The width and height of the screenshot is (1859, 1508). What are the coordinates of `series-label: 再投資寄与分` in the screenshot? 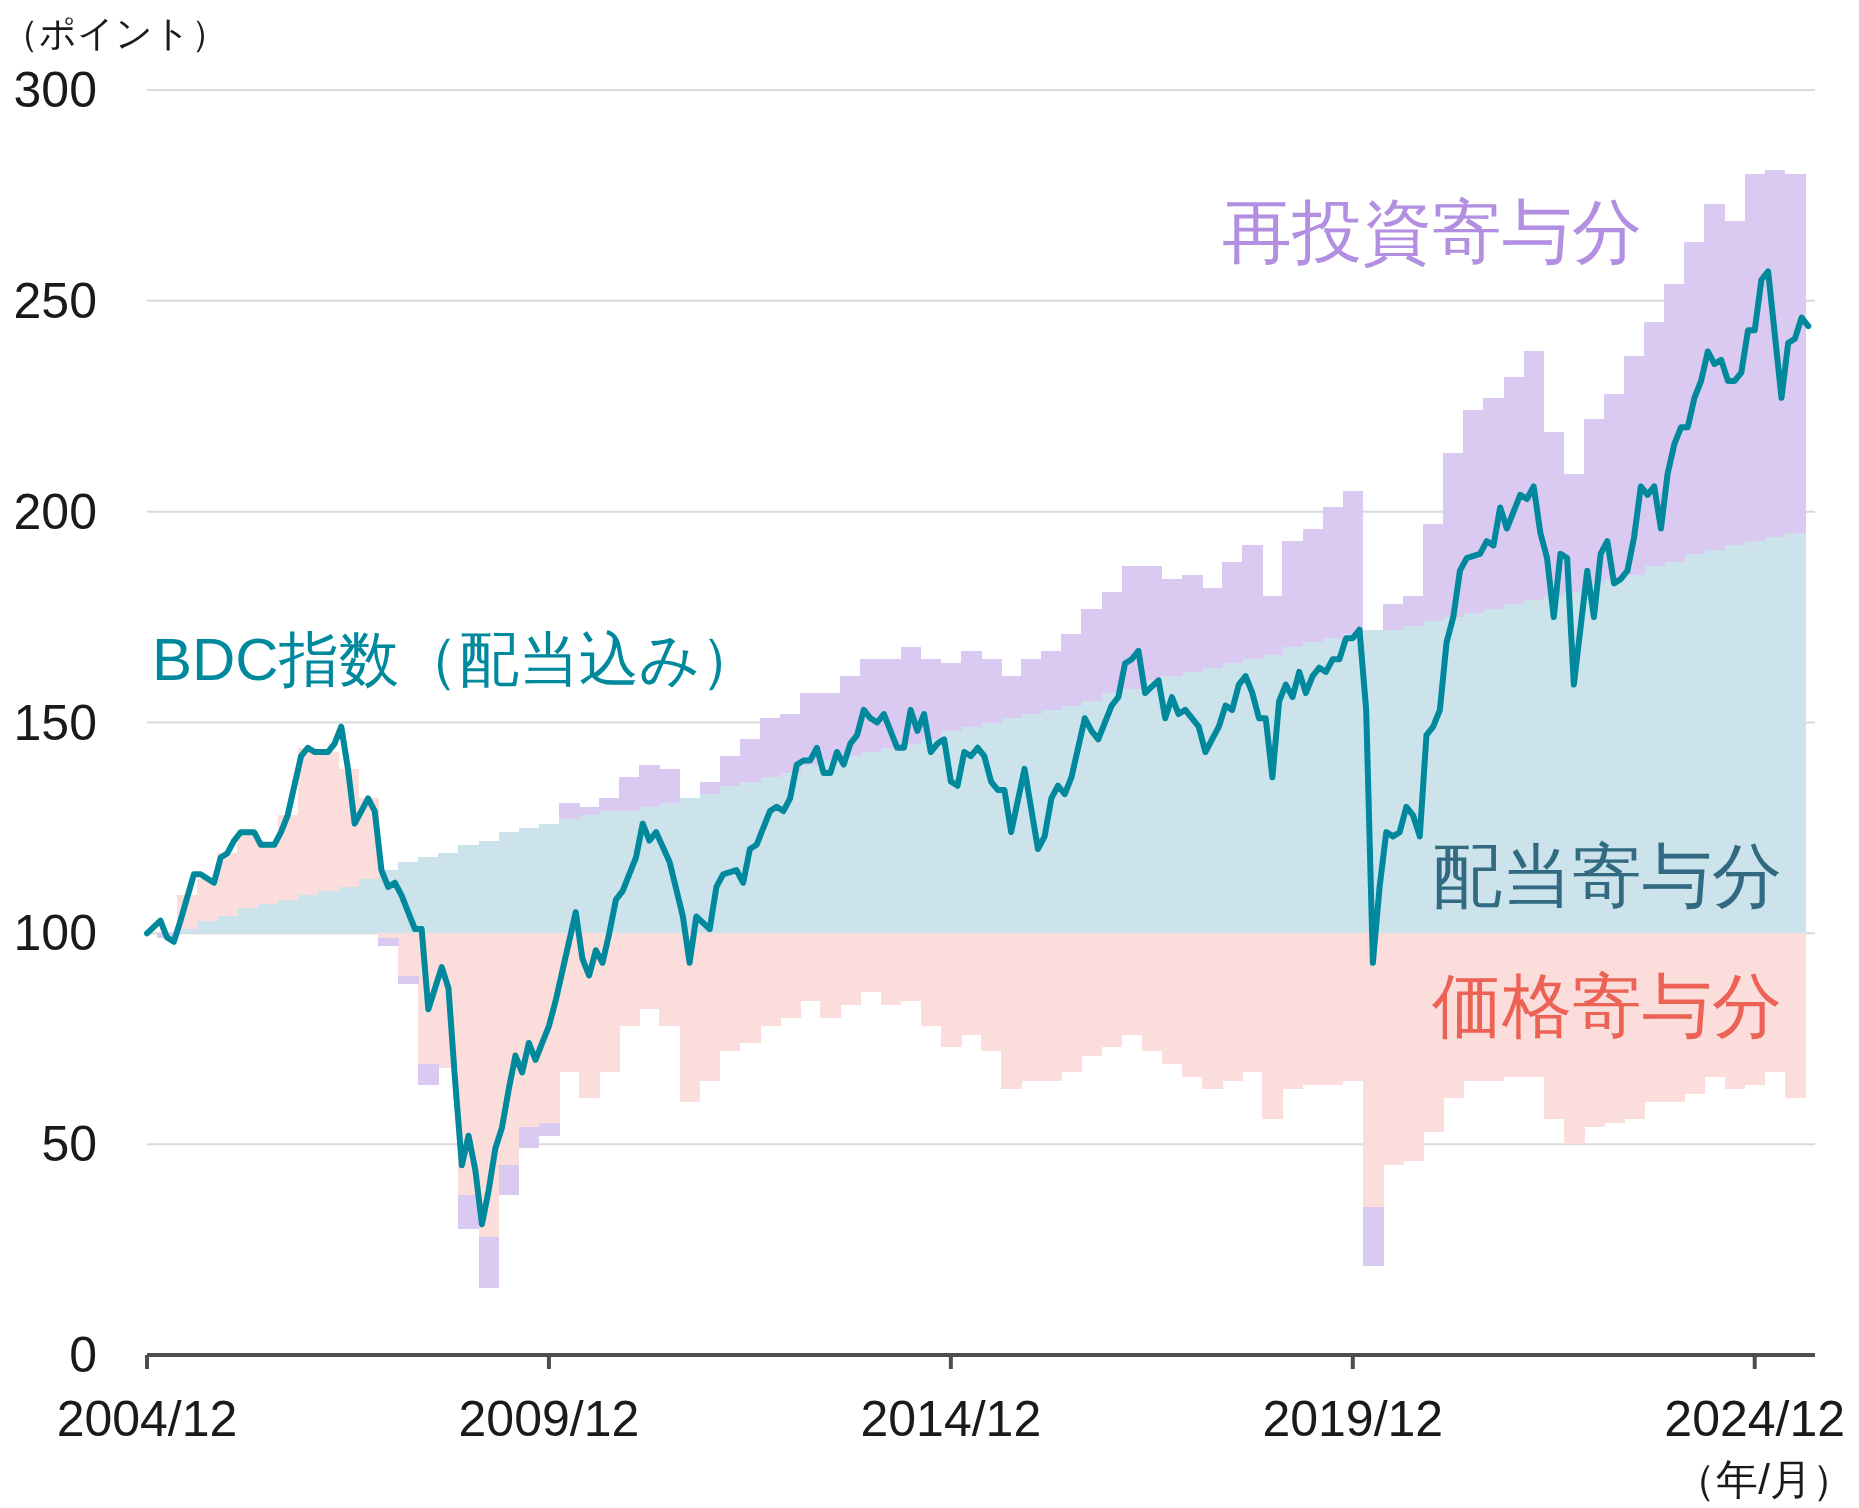 It's located at (1432, 232).